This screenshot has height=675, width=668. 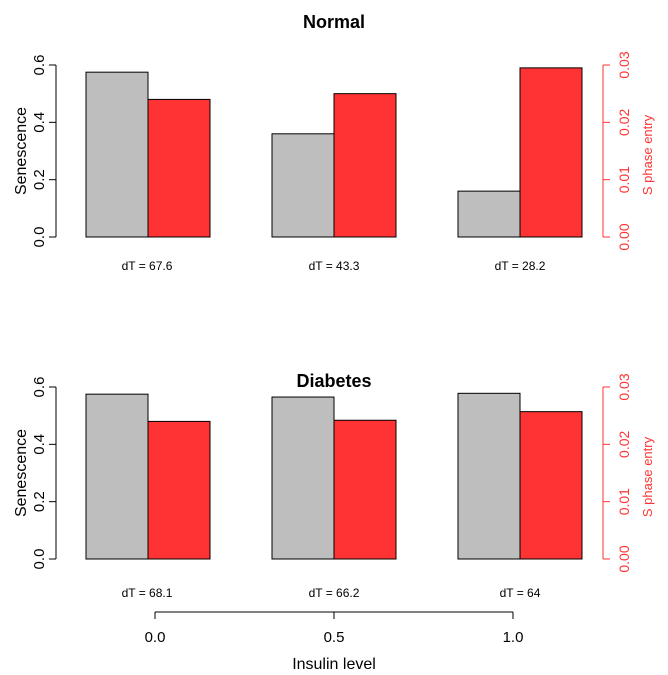 I want to click on dt-annotation: dT = 67.6, so click(x=147, y=266).